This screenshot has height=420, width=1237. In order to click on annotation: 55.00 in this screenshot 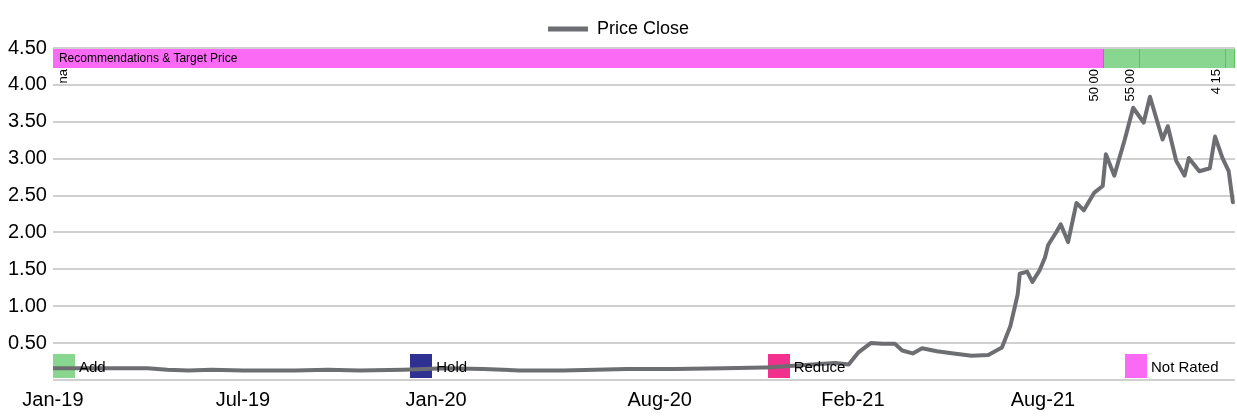, I will do `click(1130, 86)`.